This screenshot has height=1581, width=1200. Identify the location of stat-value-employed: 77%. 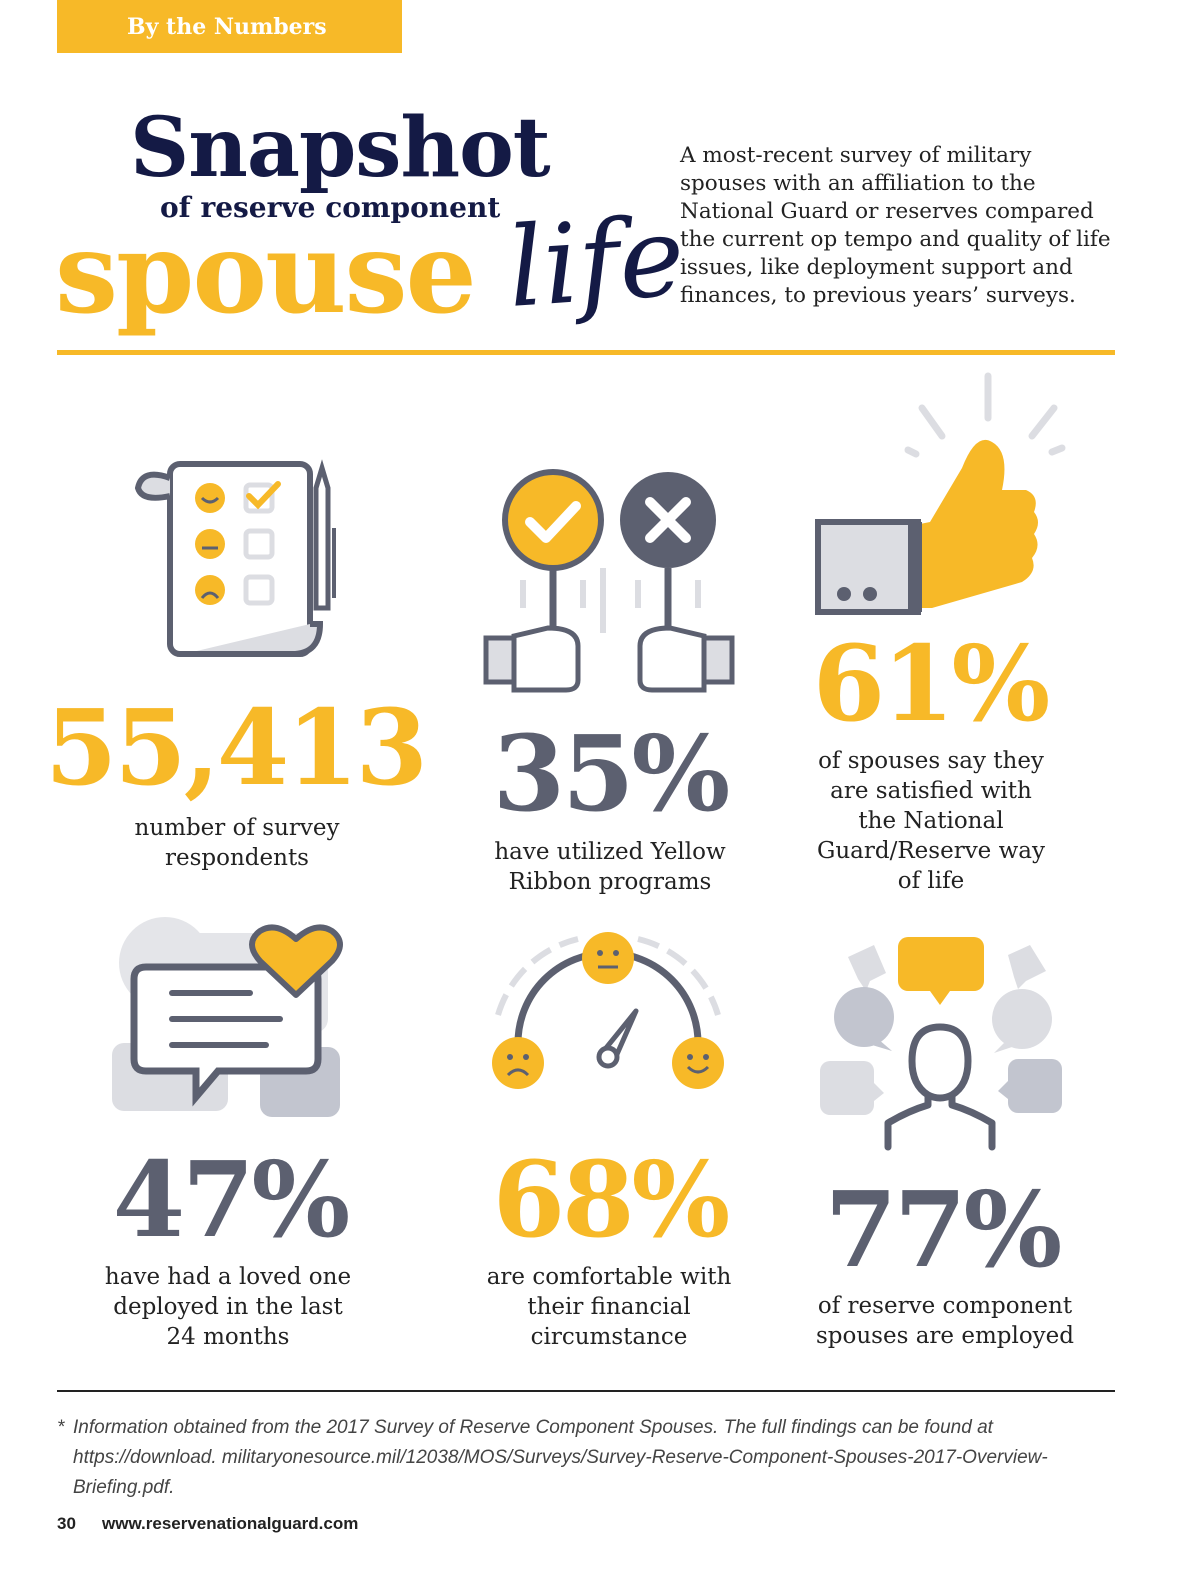
(943, 1229).